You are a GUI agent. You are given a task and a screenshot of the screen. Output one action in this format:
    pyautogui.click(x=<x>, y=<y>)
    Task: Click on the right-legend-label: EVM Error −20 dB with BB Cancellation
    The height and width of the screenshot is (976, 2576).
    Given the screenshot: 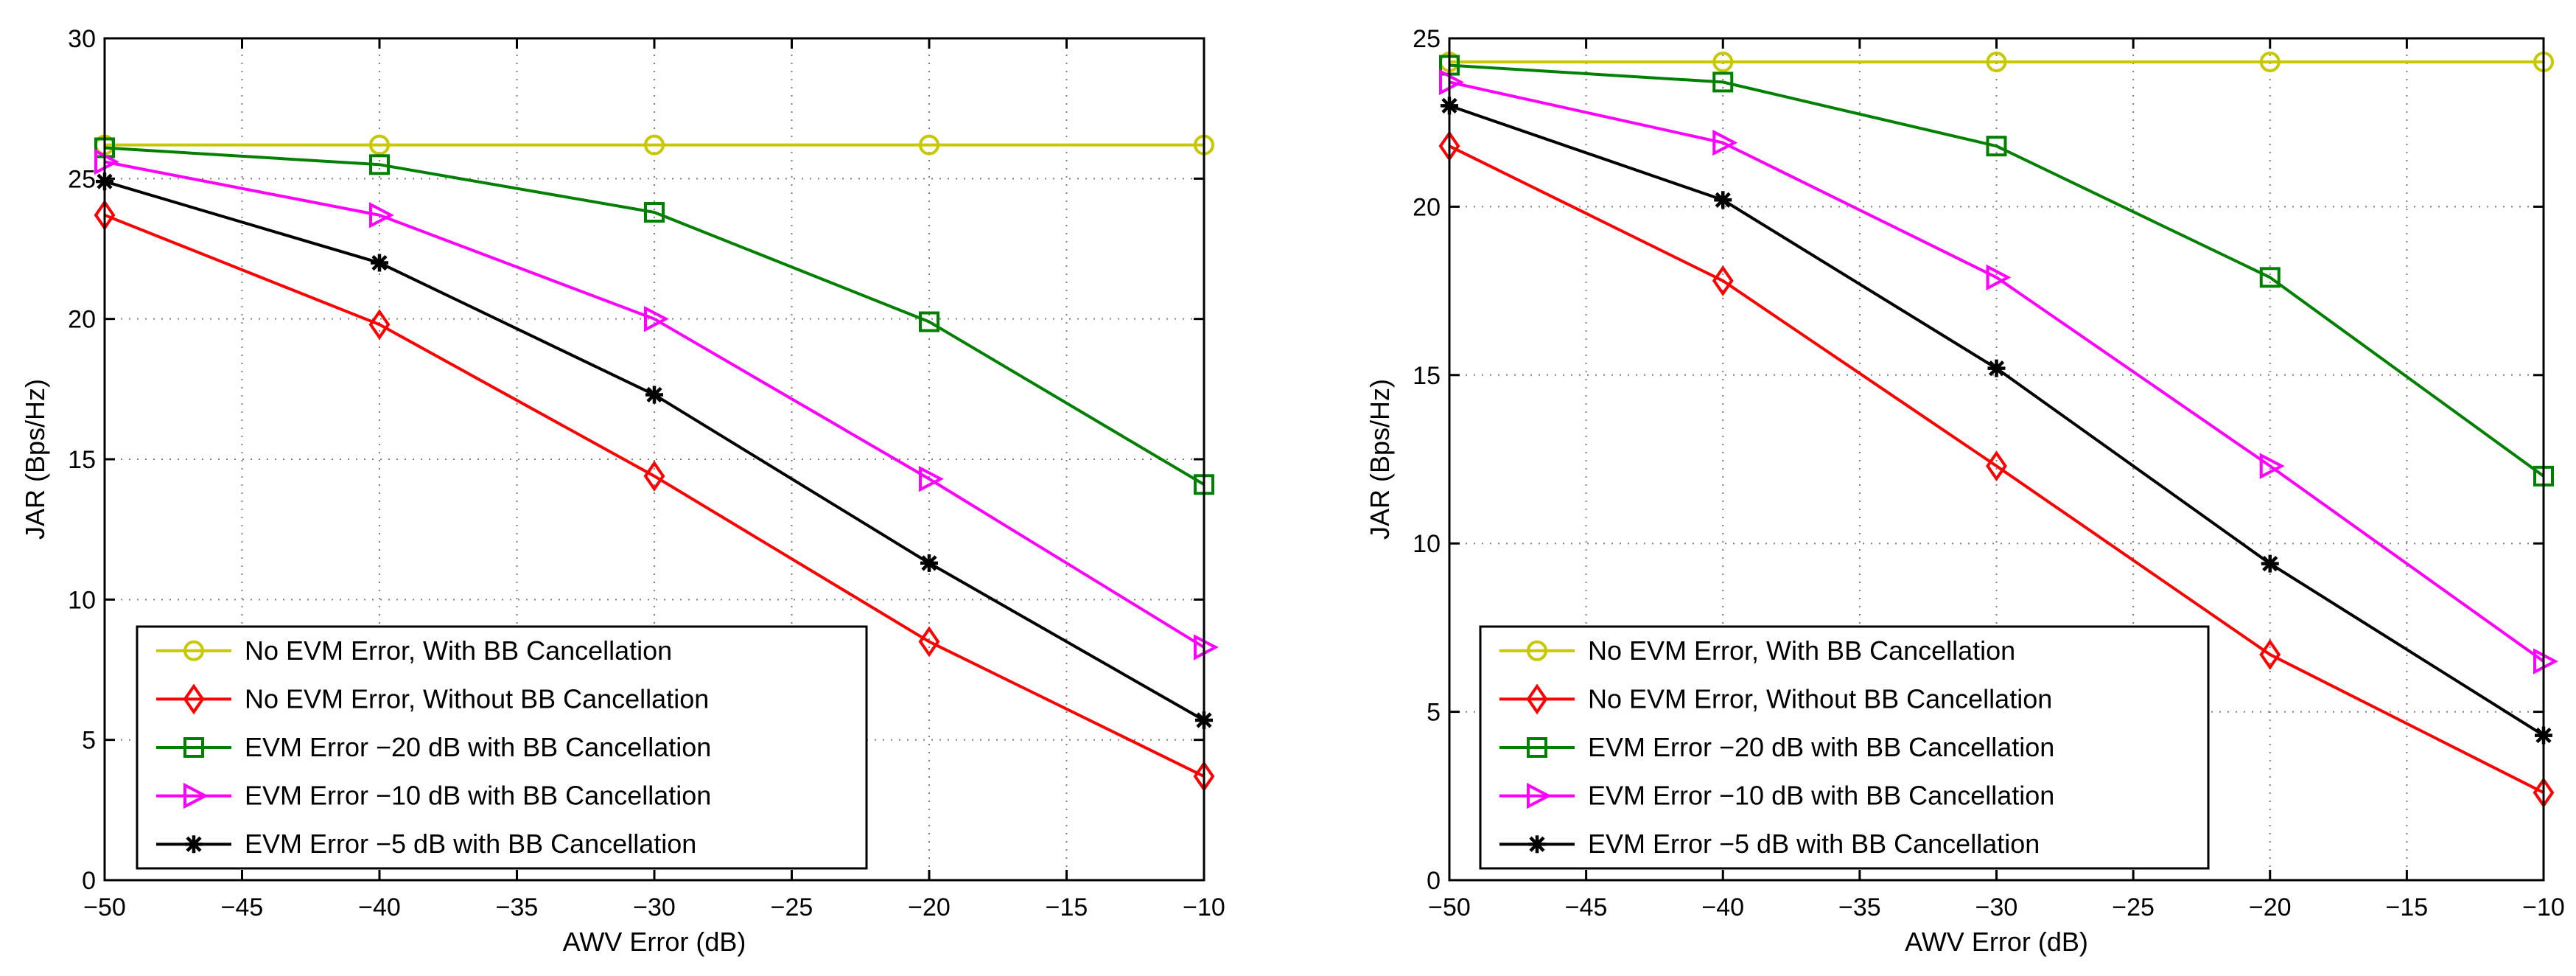 What is the action you would take?
    pyautogui.click(x=1821, y=747)
    